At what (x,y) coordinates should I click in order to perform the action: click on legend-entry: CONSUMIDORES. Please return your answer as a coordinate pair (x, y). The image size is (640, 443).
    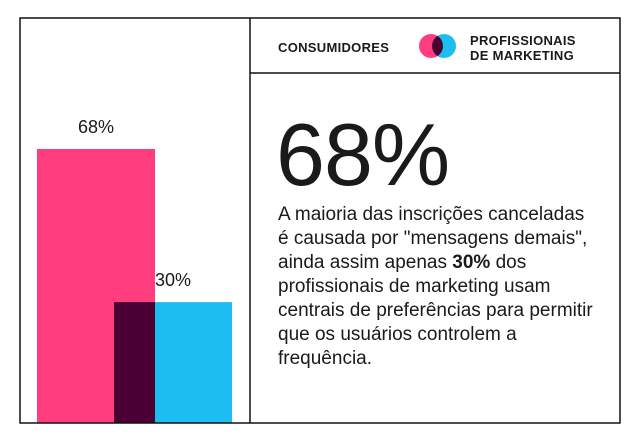
    Looking at the image, I should click on (334, 47).